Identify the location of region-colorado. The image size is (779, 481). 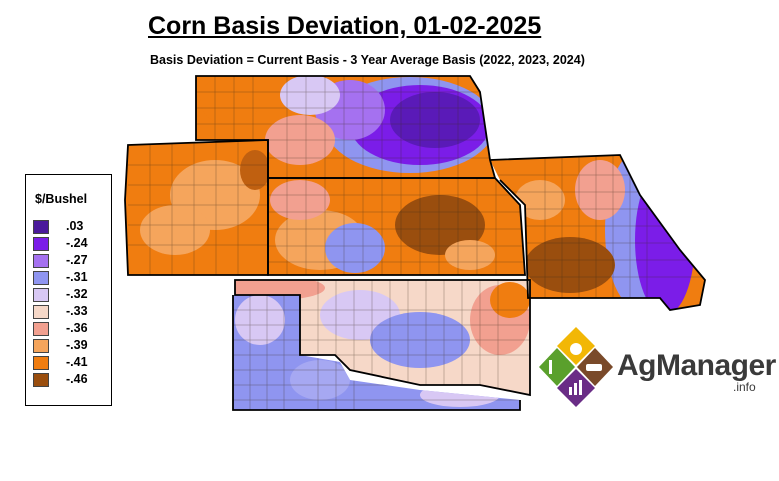
(196, 207).